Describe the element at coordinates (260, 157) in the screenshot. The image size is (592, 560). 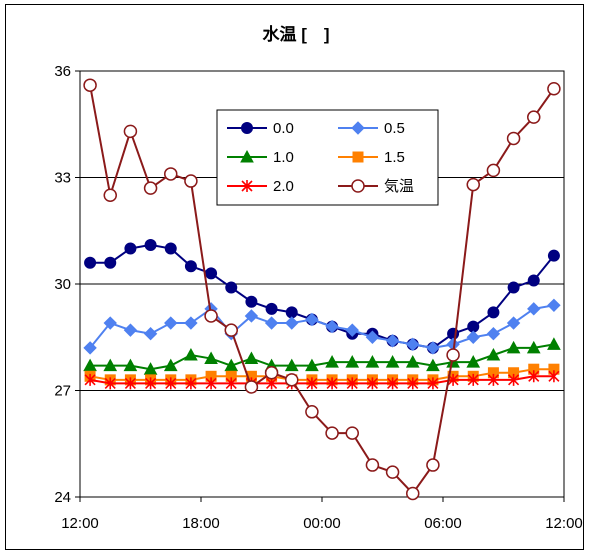
I see `legend-item: 1.0` at that location.